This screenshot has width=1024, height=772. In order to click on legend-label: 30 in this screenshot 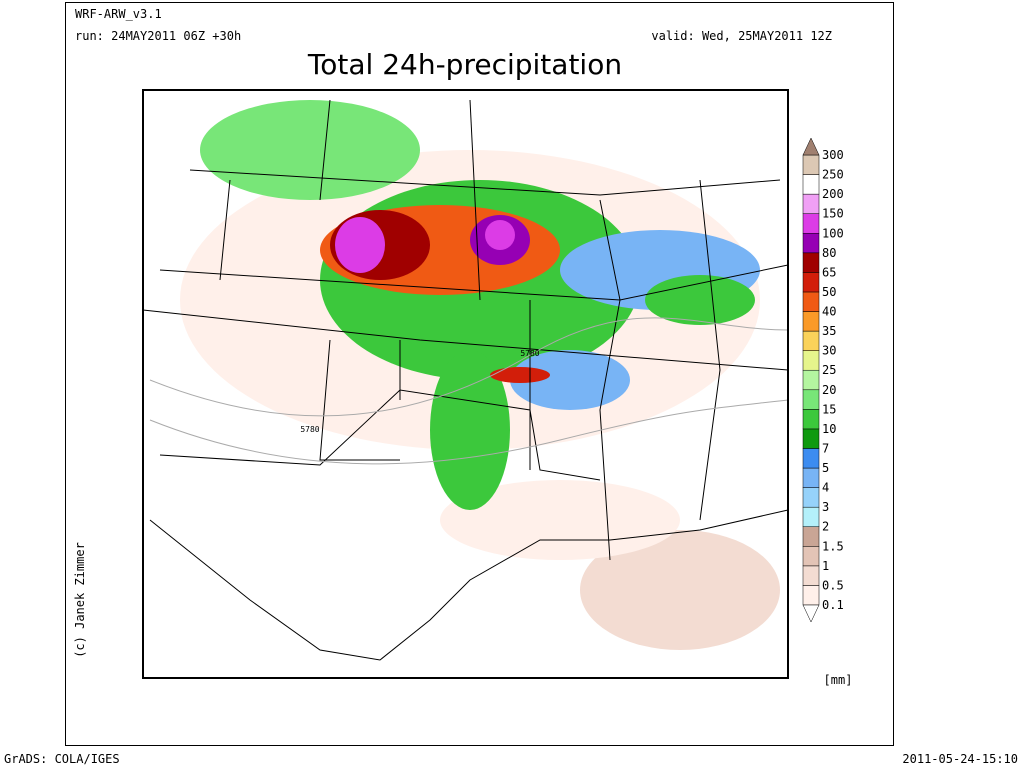, I will do `click(829, 351)`.